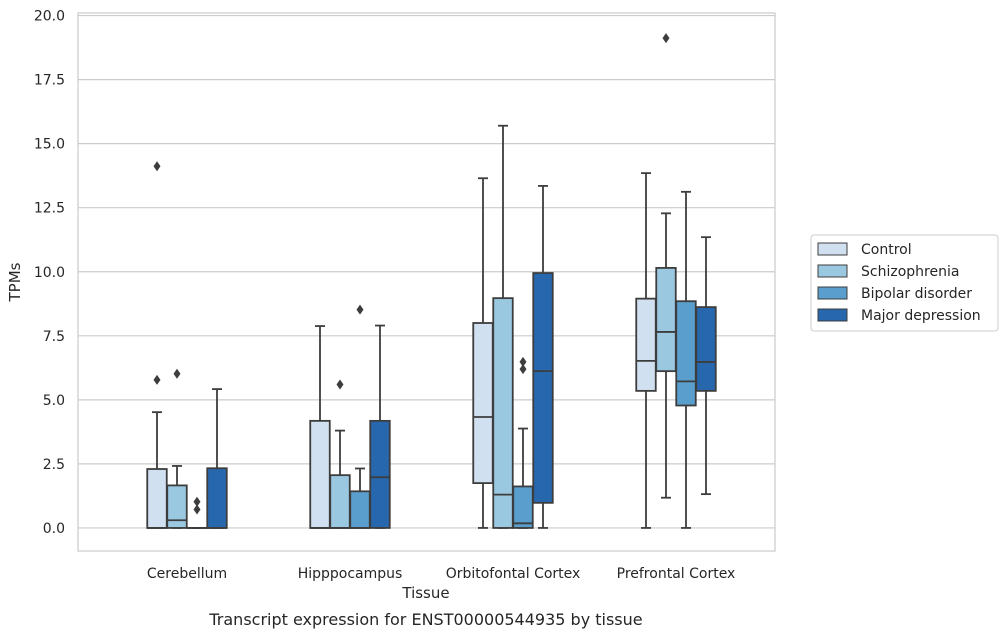 The image size is (1007, 638). I want to click on y-tick-label: 2.5, so click(54, 465).